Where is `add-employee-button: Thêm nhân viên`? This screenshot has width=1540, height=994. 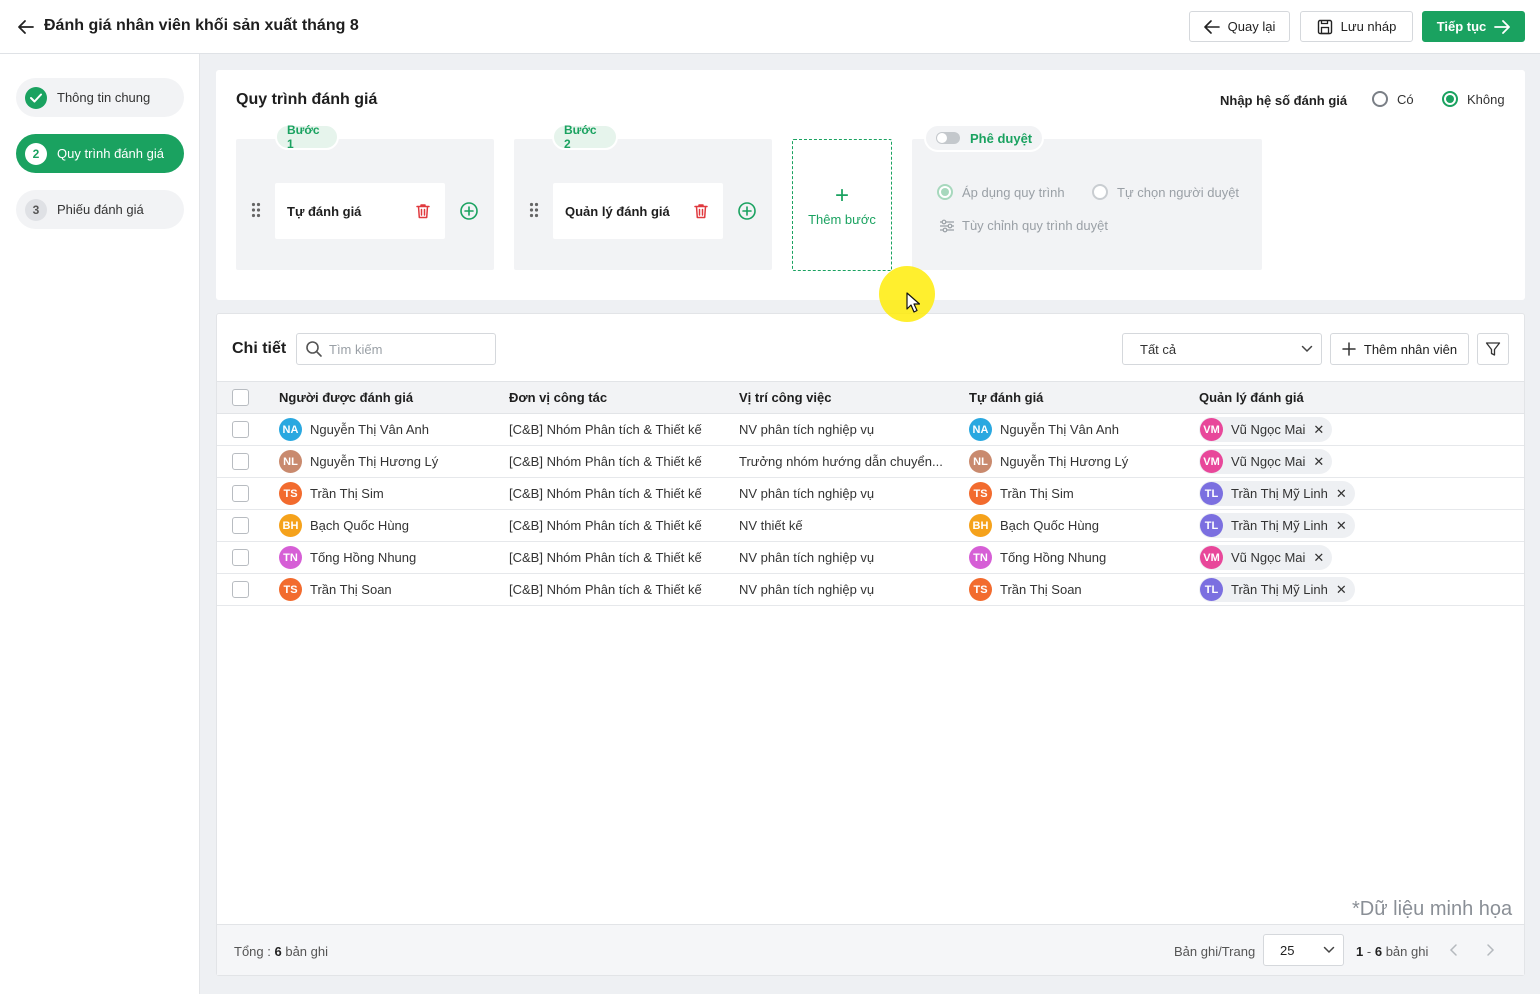
add-employee-button: Thêm nhân viên is located at coordinates (1399, 349).